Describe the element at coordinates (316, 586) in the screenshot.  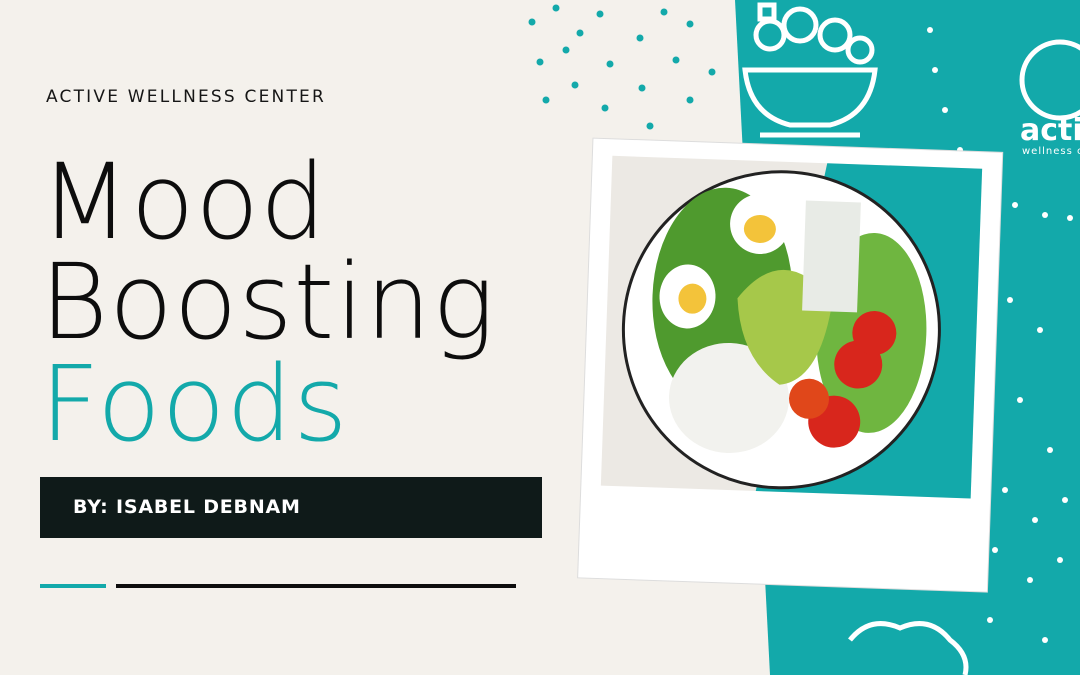
I see `rule` at that location.